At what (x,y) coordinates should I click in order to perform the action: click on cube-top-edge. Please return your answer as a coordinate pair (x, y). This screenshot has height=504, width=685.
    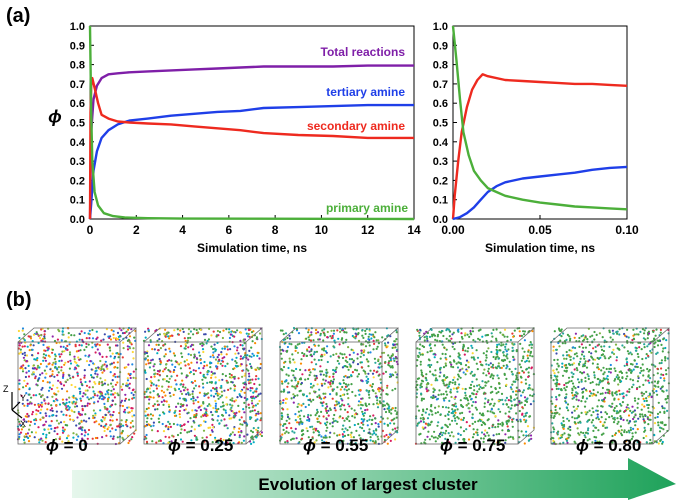
    Looking at the image, I should click on (339, 335).